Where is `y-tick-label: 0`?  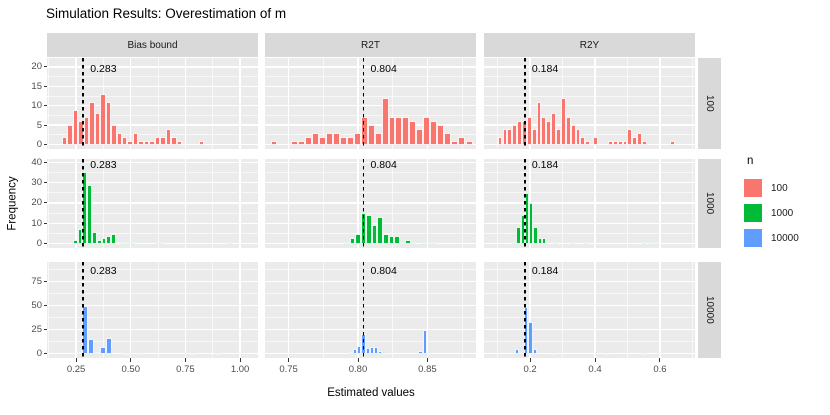
y-tick-label: 0 is located at coordinates (39, 145).